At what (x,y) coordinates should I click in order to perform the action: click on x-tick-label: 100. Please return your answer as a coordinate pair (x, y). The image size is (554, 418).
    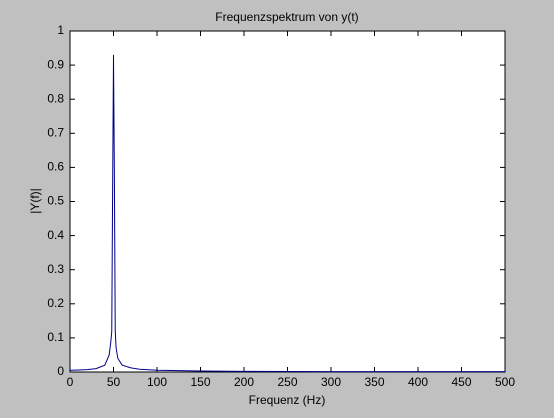
    Looking at the image, I should click on (157, 382).